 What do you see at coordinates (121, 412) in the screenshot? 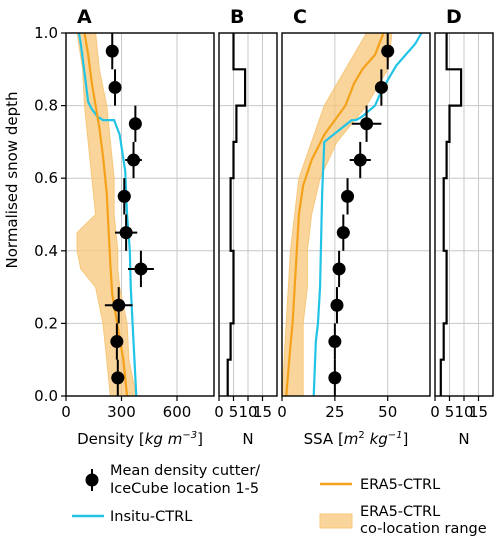
I see `panel-a-xtick-label-1: 300` at bounding box center [121, 412].